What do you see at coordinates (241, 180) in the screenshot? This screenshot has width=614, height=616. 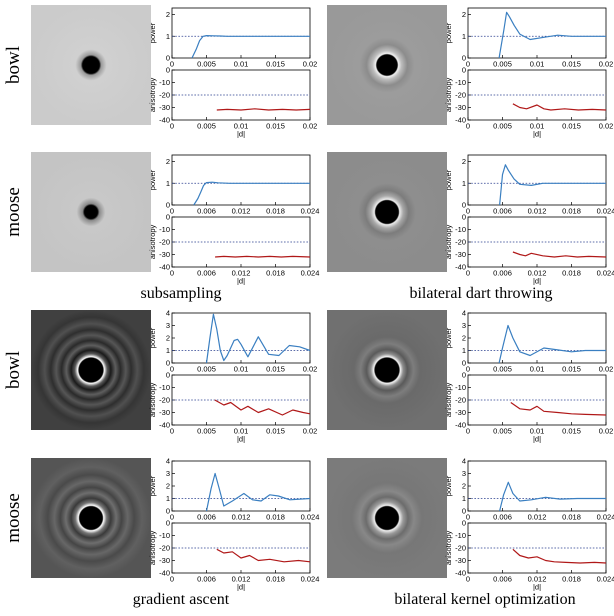 I see `power-plot-2-frame` at bounding box center [241, 180].